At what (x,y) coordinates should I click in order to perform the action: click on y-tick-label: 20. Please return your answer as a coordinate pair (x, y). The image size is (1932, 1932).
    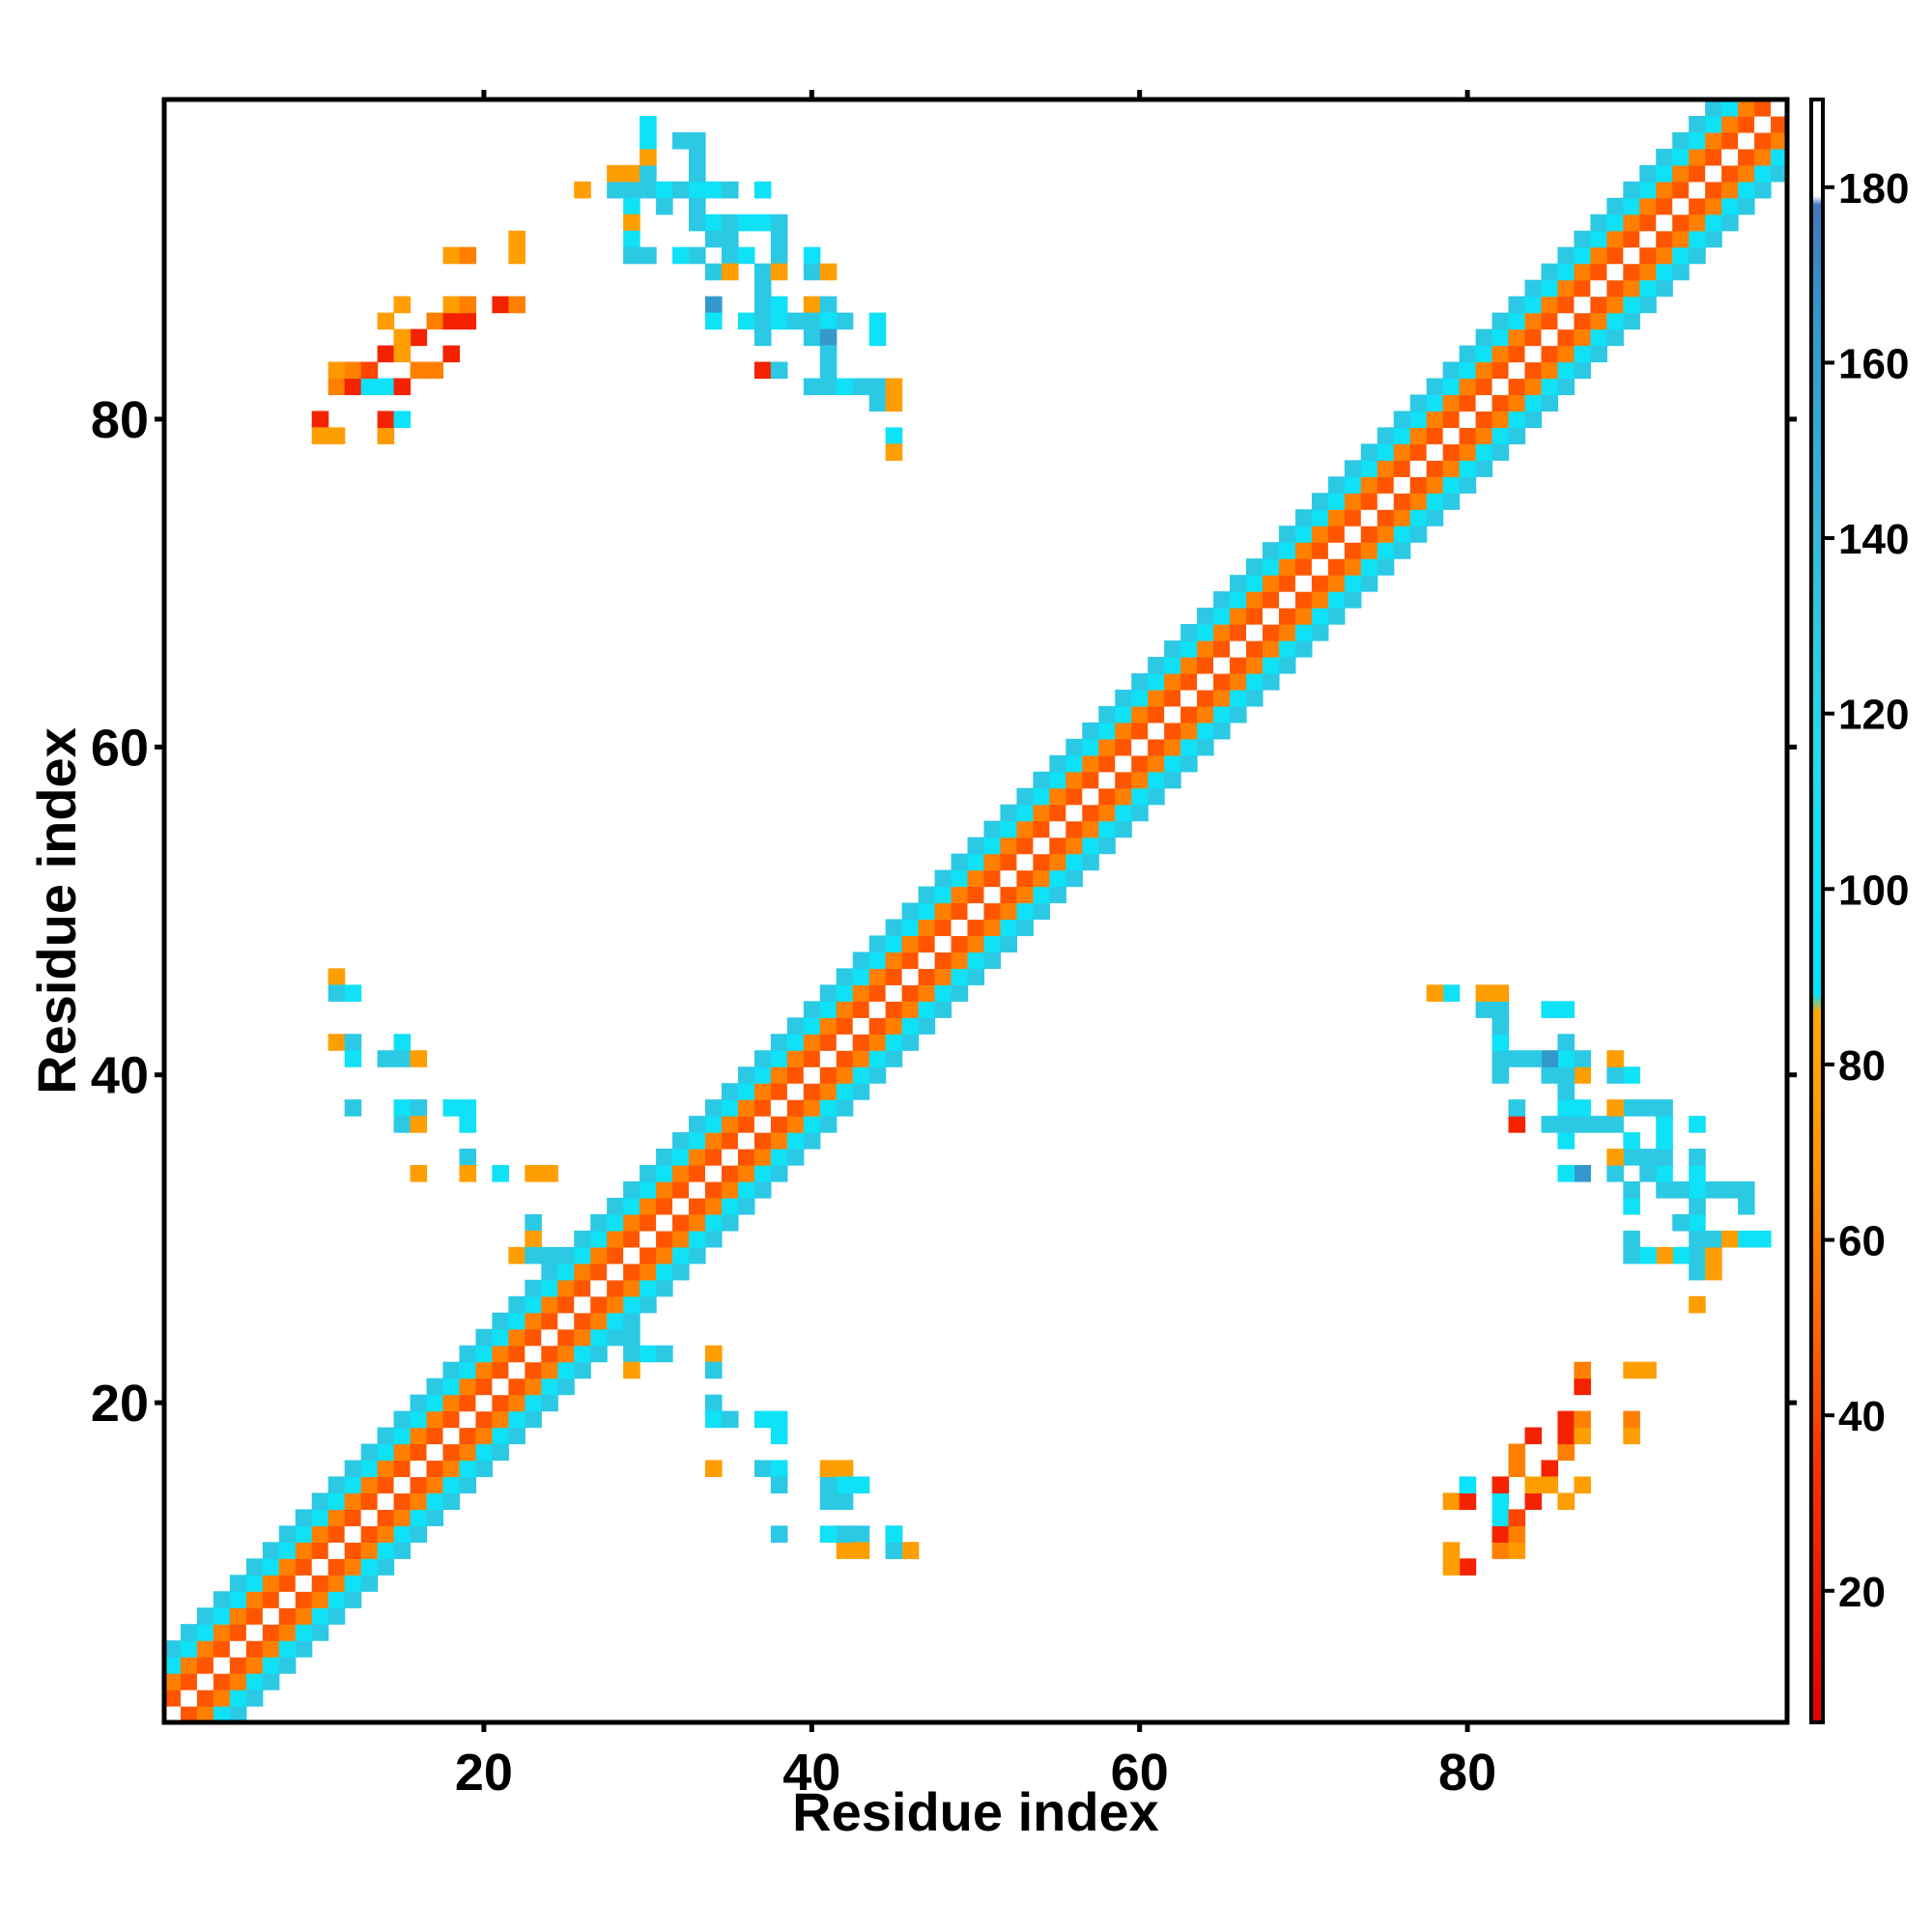
    Looking at the image, I should click on (120, 1404).